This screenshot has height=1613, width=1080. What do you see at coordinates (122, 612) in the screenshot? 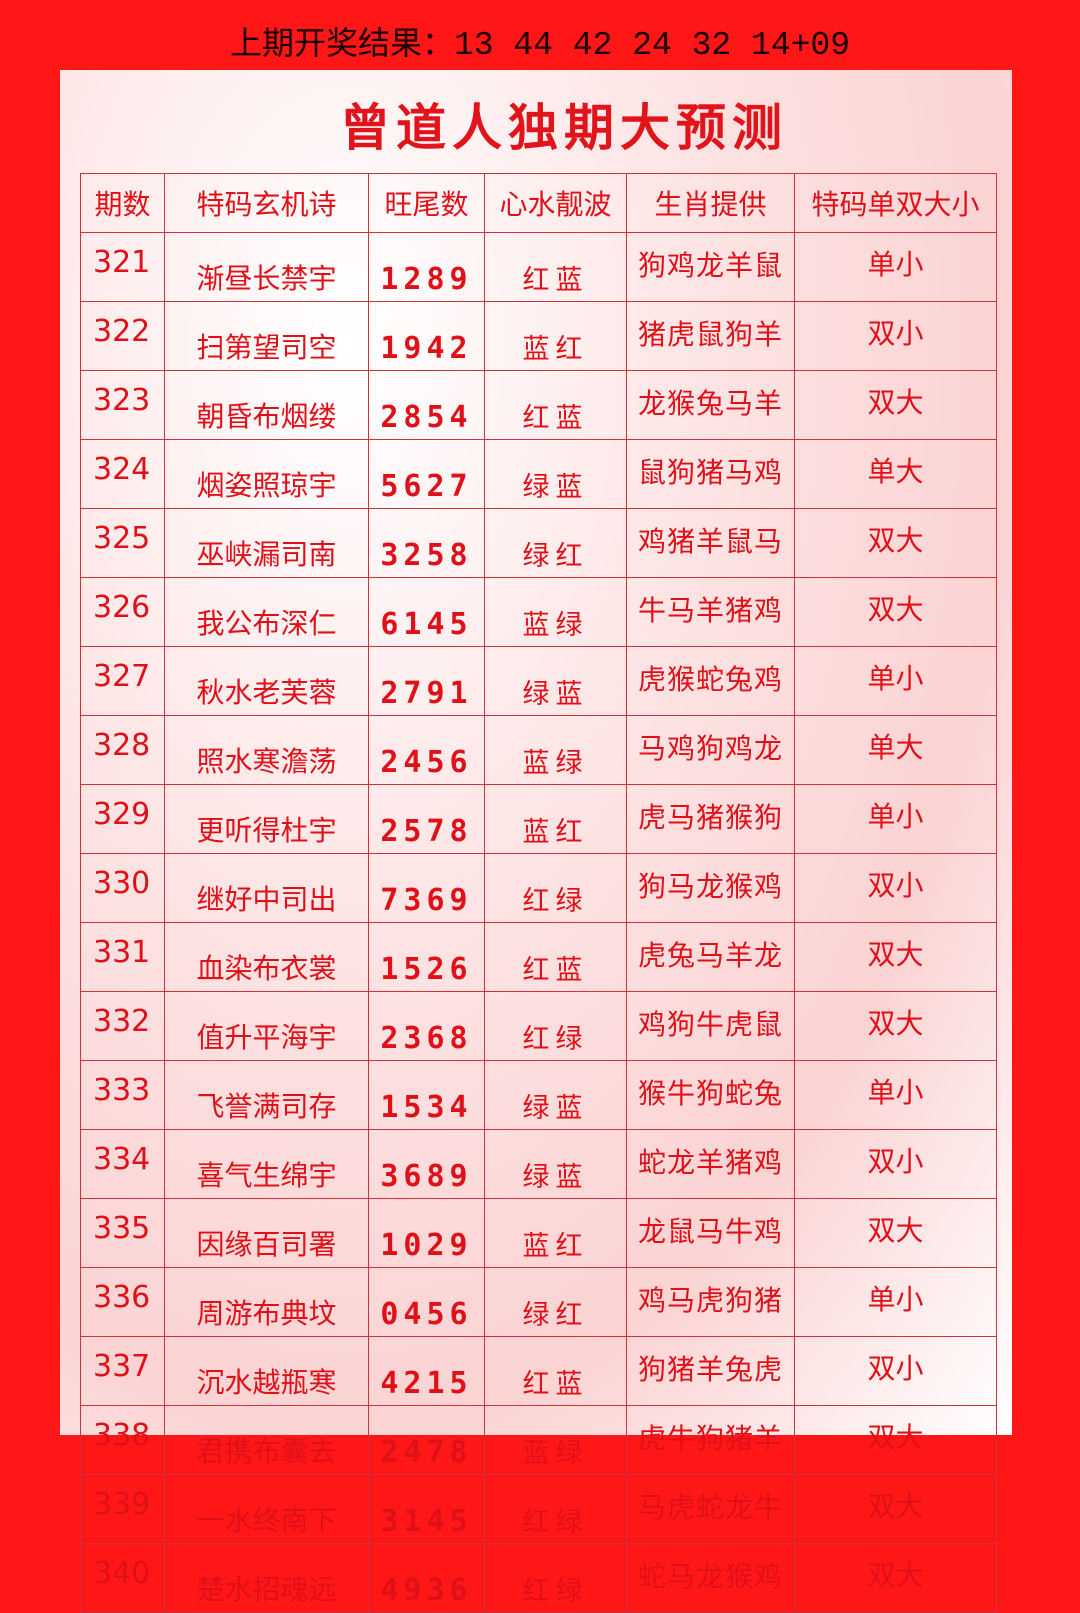
I see `period-cell: 326` at bounding box center [122, 612].